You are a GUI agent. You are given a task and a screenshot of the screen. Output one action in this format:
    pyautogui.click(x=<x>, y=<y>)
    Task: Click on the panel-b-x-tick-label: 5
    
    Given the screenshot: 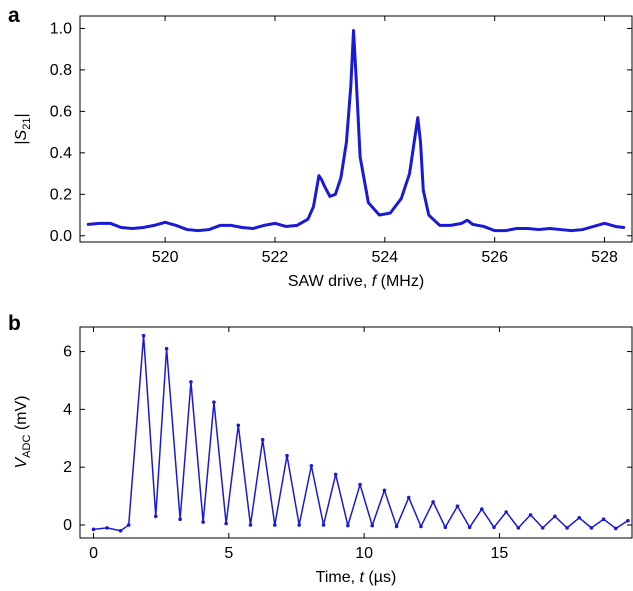 What is the action you would take?
    pyautogui.click(x=228, y=553)
    